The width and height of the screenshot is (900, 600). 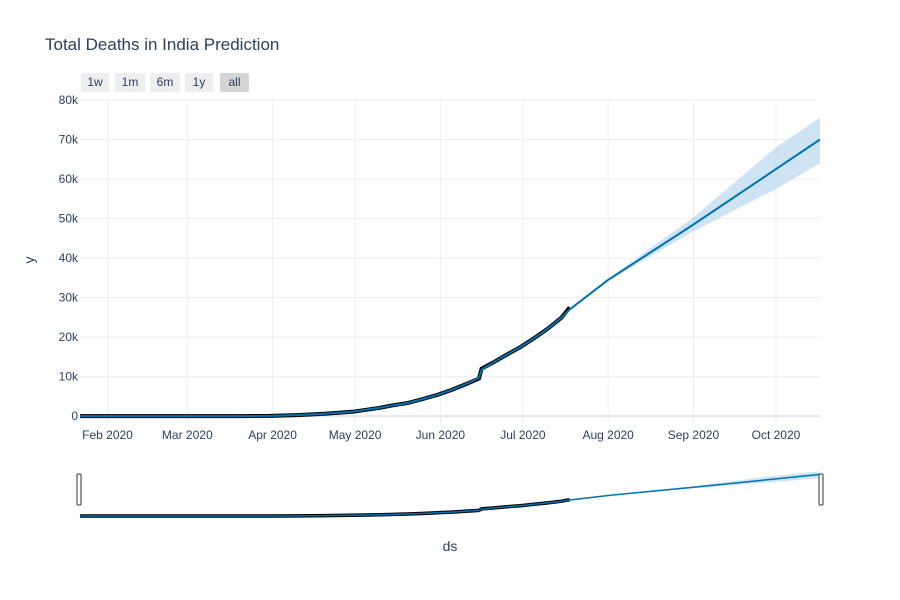 I want to click on range-button-1w: 1w, so click(x=95, y=82).